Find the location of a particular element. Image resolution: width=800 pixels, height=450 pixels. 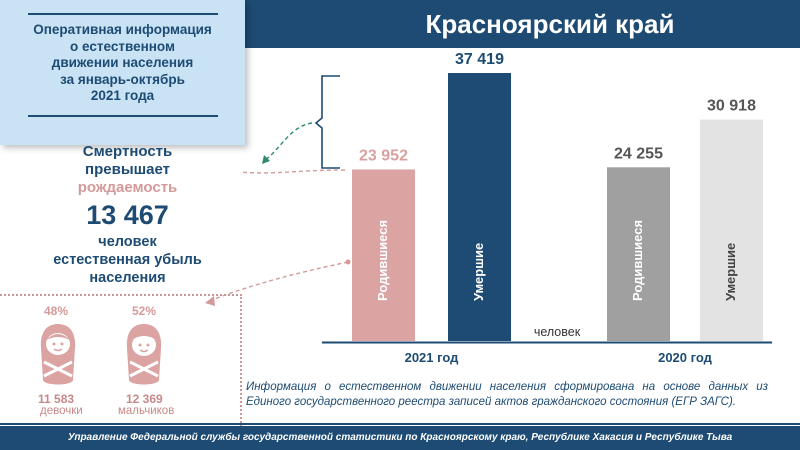

kids-connector-arrowhead is located at coordinates (210, 301).